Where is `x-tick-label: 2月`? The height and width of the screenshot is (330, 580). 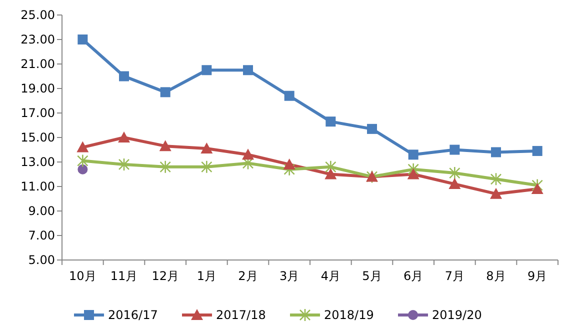 x-tick-label: 2月 is located at coordinates (248, 276).